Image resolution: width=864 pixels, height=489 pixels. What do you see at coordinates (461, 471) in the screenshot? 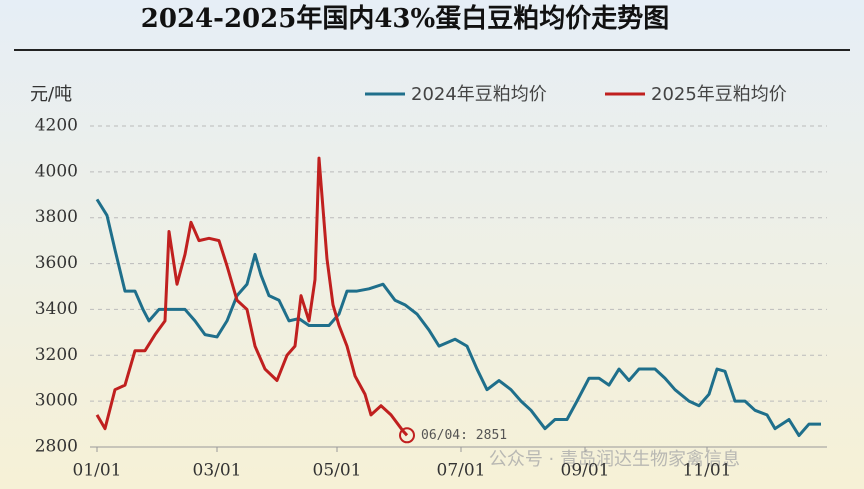
I see `x-tick-label: 07/01` at bounding box center [461, 471].